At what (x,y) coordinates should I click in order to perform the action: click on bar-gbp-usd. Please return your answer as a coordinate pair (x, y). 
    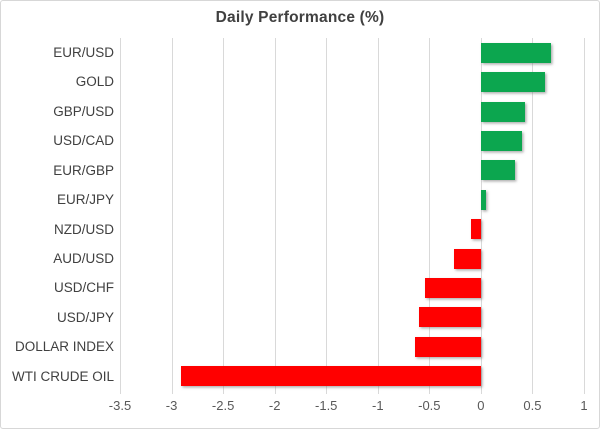
    Looking at the image, I should click on (503, 111).